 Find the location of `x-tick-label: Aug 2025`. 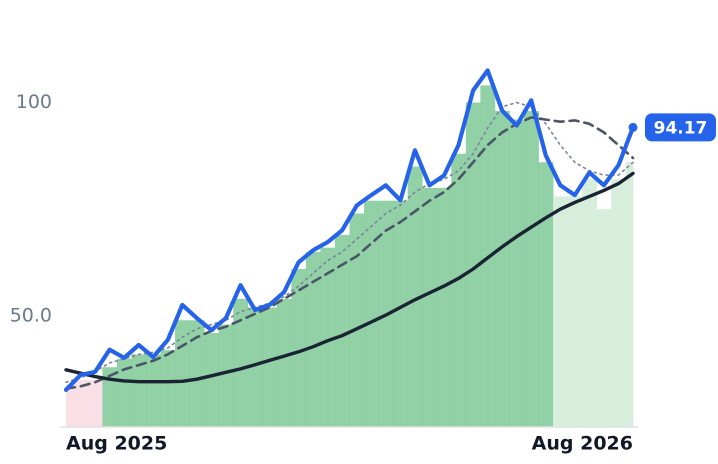

x-tick-label: Aug 2025 is located at coordinates (116, 444).